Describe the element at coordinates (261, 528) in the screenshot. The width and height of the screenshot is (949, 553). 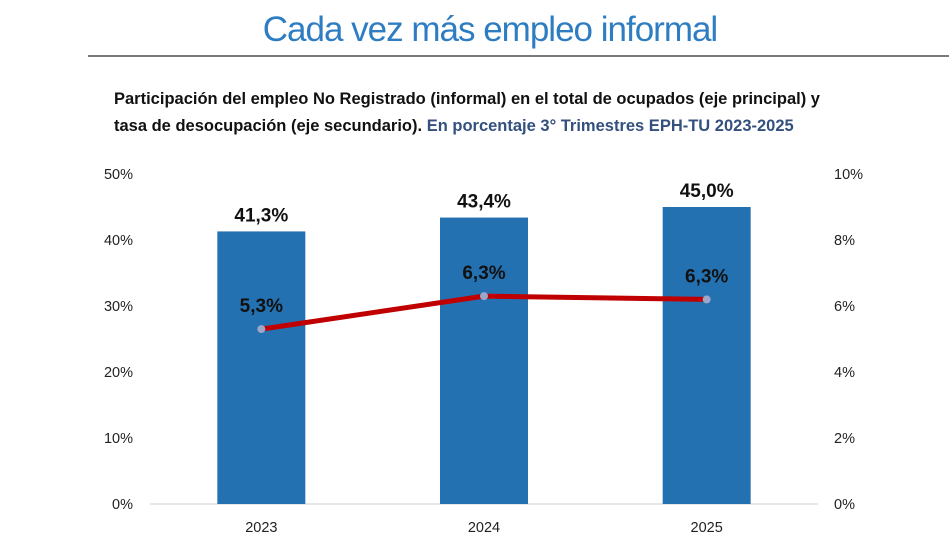
I see `x-tick-label: 2023` at that location.